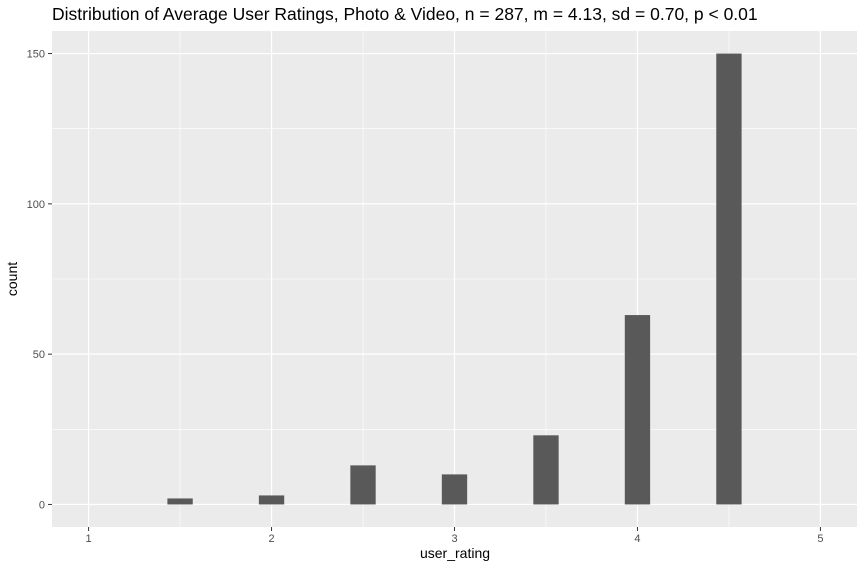 The image size is (865, 569). Describe the element at coordinates (271, 539) in the screenshot. I see `x-tick-label: 2` at that location.